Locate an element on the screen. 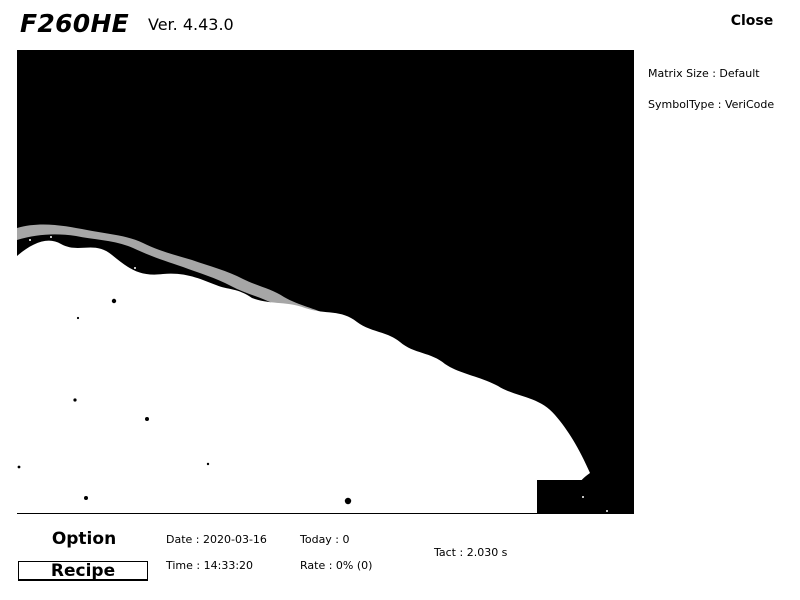 Image resolution: width=800 pixels, height=600 pixels. recipe-button: Recipe is located at coordinates (83, 571).